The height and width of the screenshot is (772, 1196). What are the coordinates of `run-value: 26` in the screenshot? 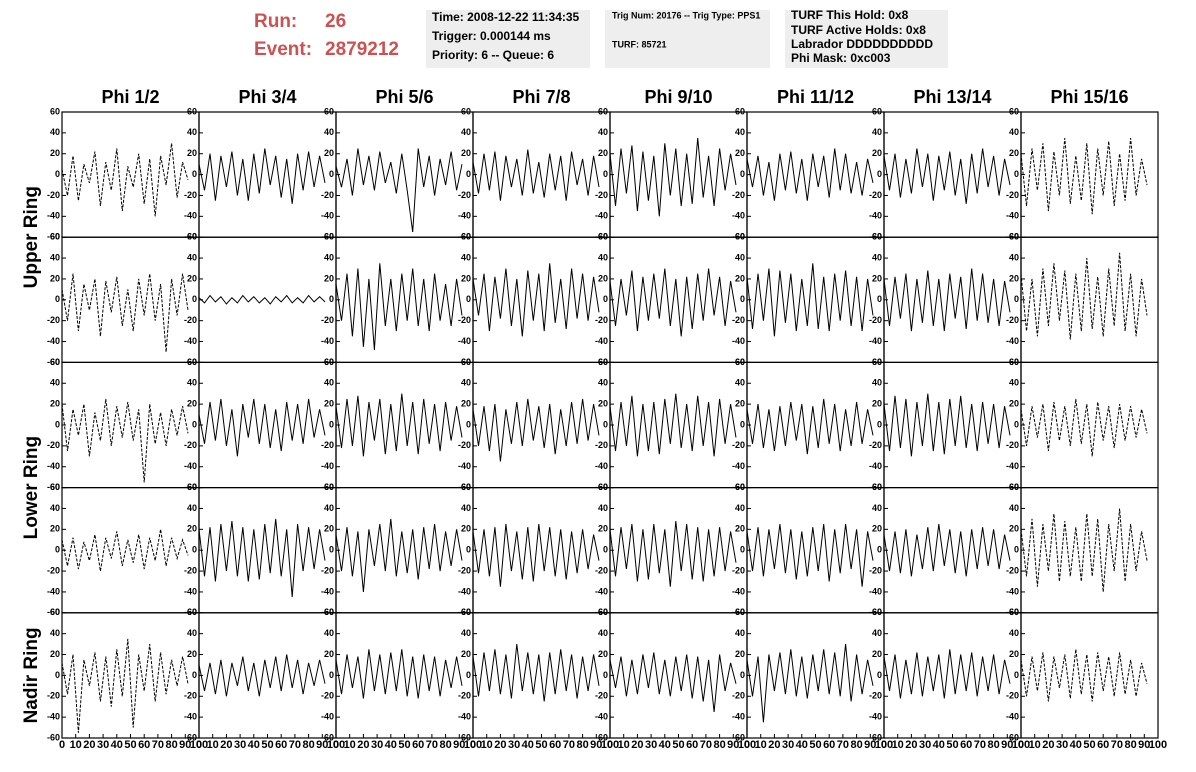 It's located at (335, 21).